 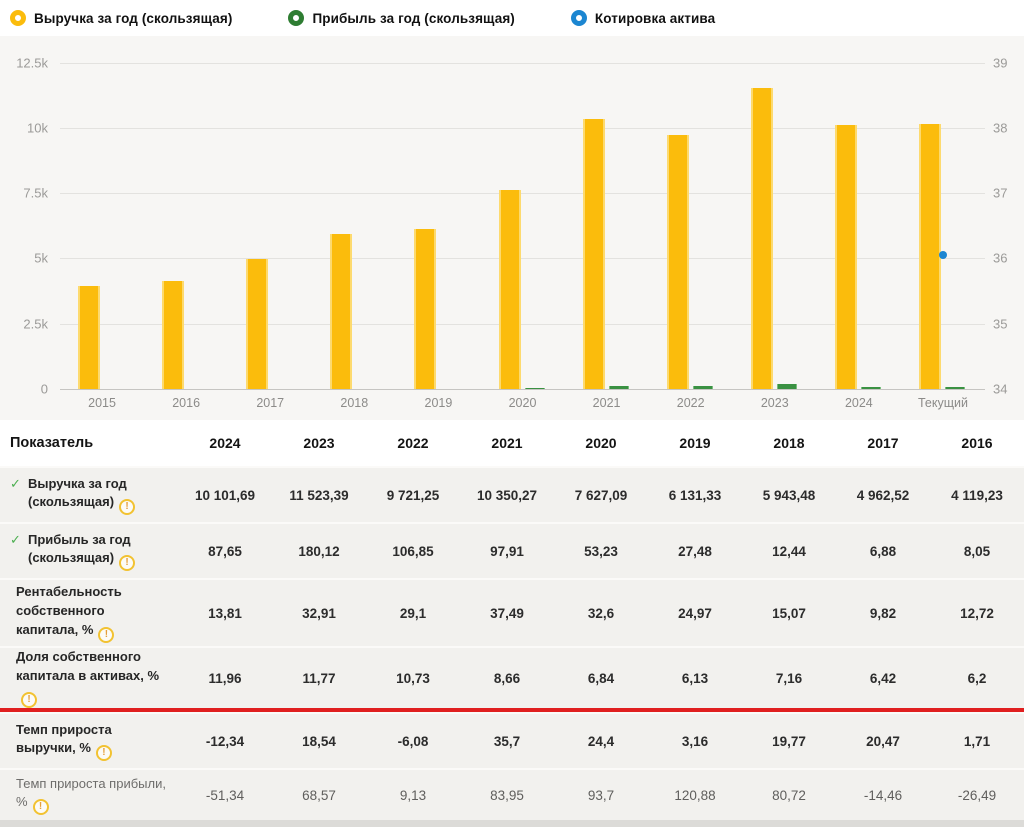 What do you see at coordinates (858, 403) in the screenshot?
I see `x-axis-tick-label: 2024` at bounding box center [858, 403].